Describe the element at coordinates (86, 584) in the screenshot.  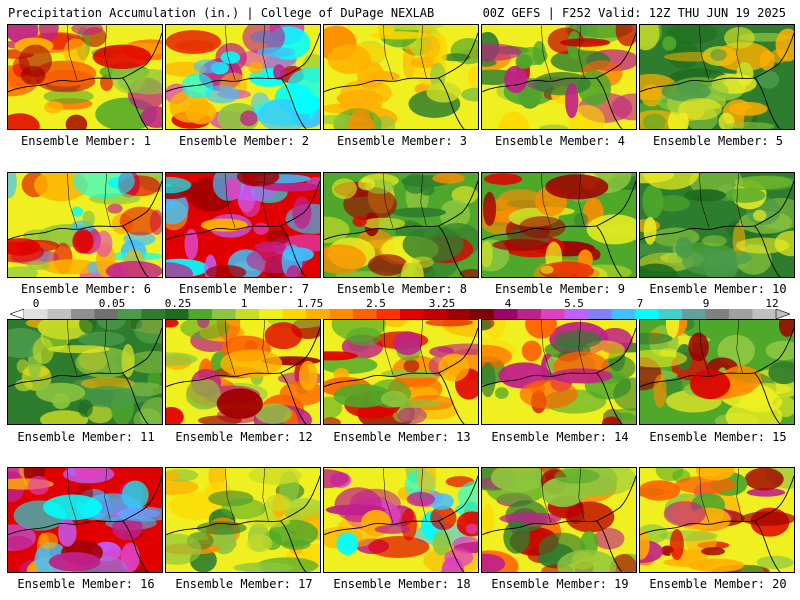
I see `ensemble-member-label: Ensemble Member: 16` at that location.